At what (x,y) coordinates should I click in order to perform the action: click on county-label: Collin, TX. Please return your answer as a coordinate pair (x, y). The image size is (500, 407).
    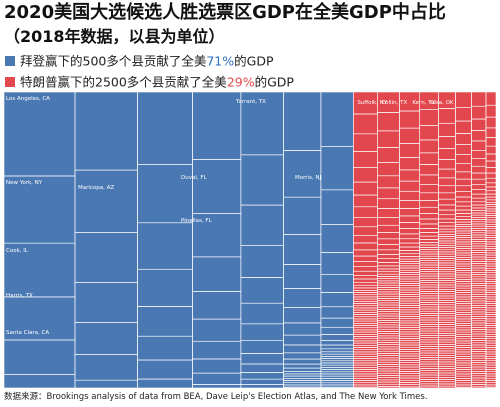
    Looking at the image, I should click on (394, 103).